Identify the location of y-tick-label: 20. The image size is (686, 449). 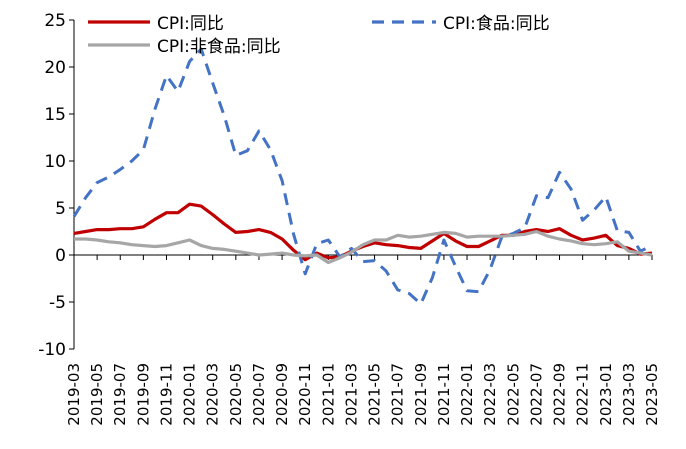
(55, 68).